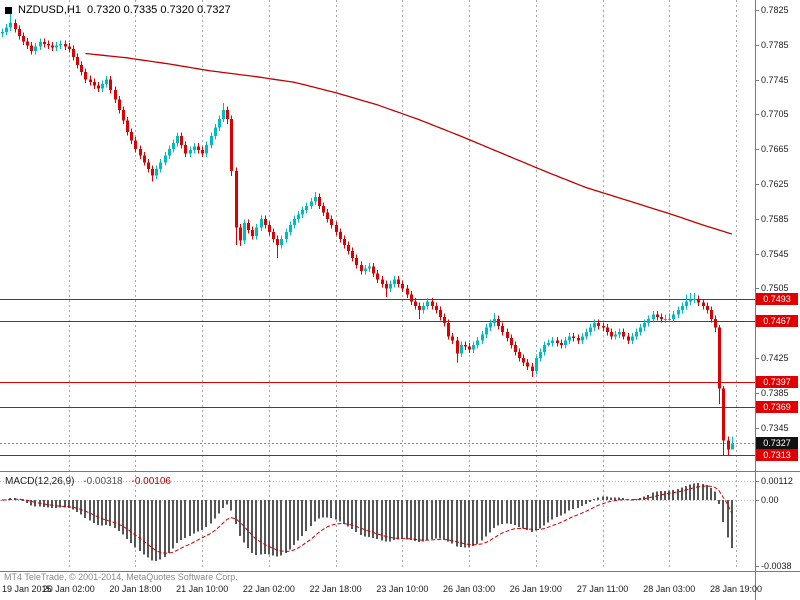  Describe the element at coordinates (27, 589) in the screenshot. I see `time-label: 19 Jan 2015` at that location.